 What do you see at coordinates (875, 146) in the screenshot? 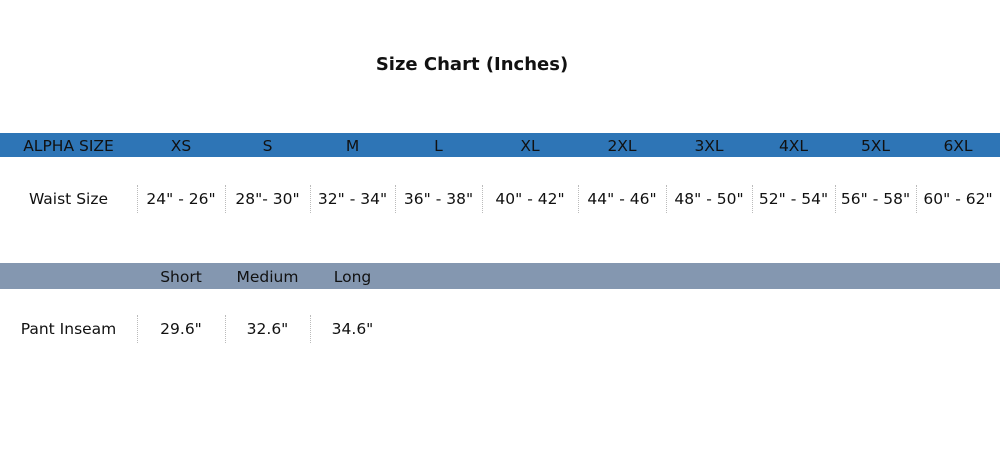
I see `header-cell: 5XL` at bounding box center [875, 146].